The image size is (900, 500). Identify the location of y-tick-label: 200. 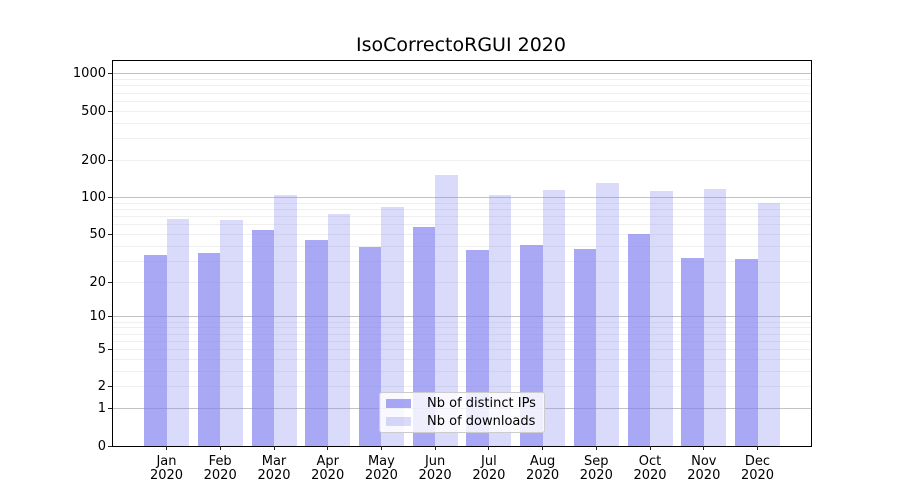
(93, 160).